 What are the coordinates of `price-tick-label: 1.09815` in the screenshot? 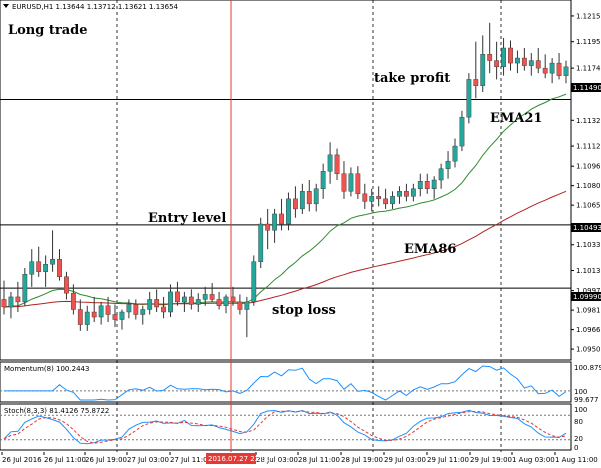 It's located at (588, 311).